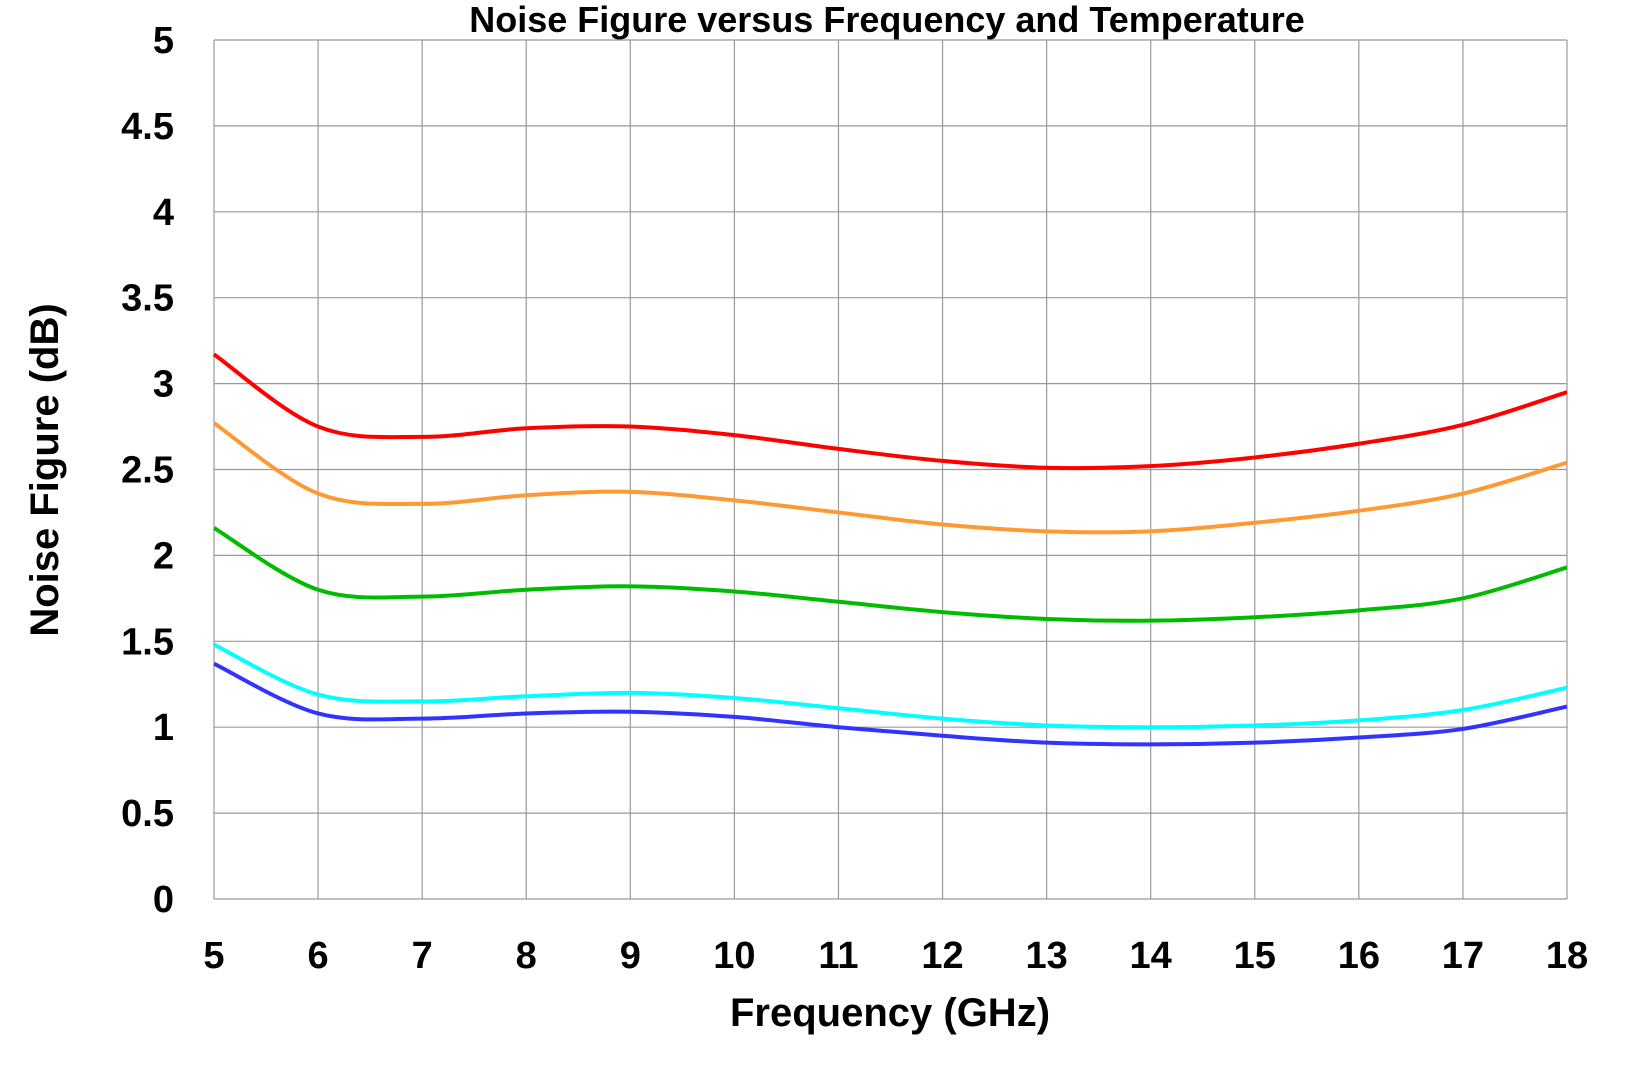  What do you see at coordinates (163, 728) in the screenshot?
I see `y-tick-label: 1` at bounding box center [163, 728].